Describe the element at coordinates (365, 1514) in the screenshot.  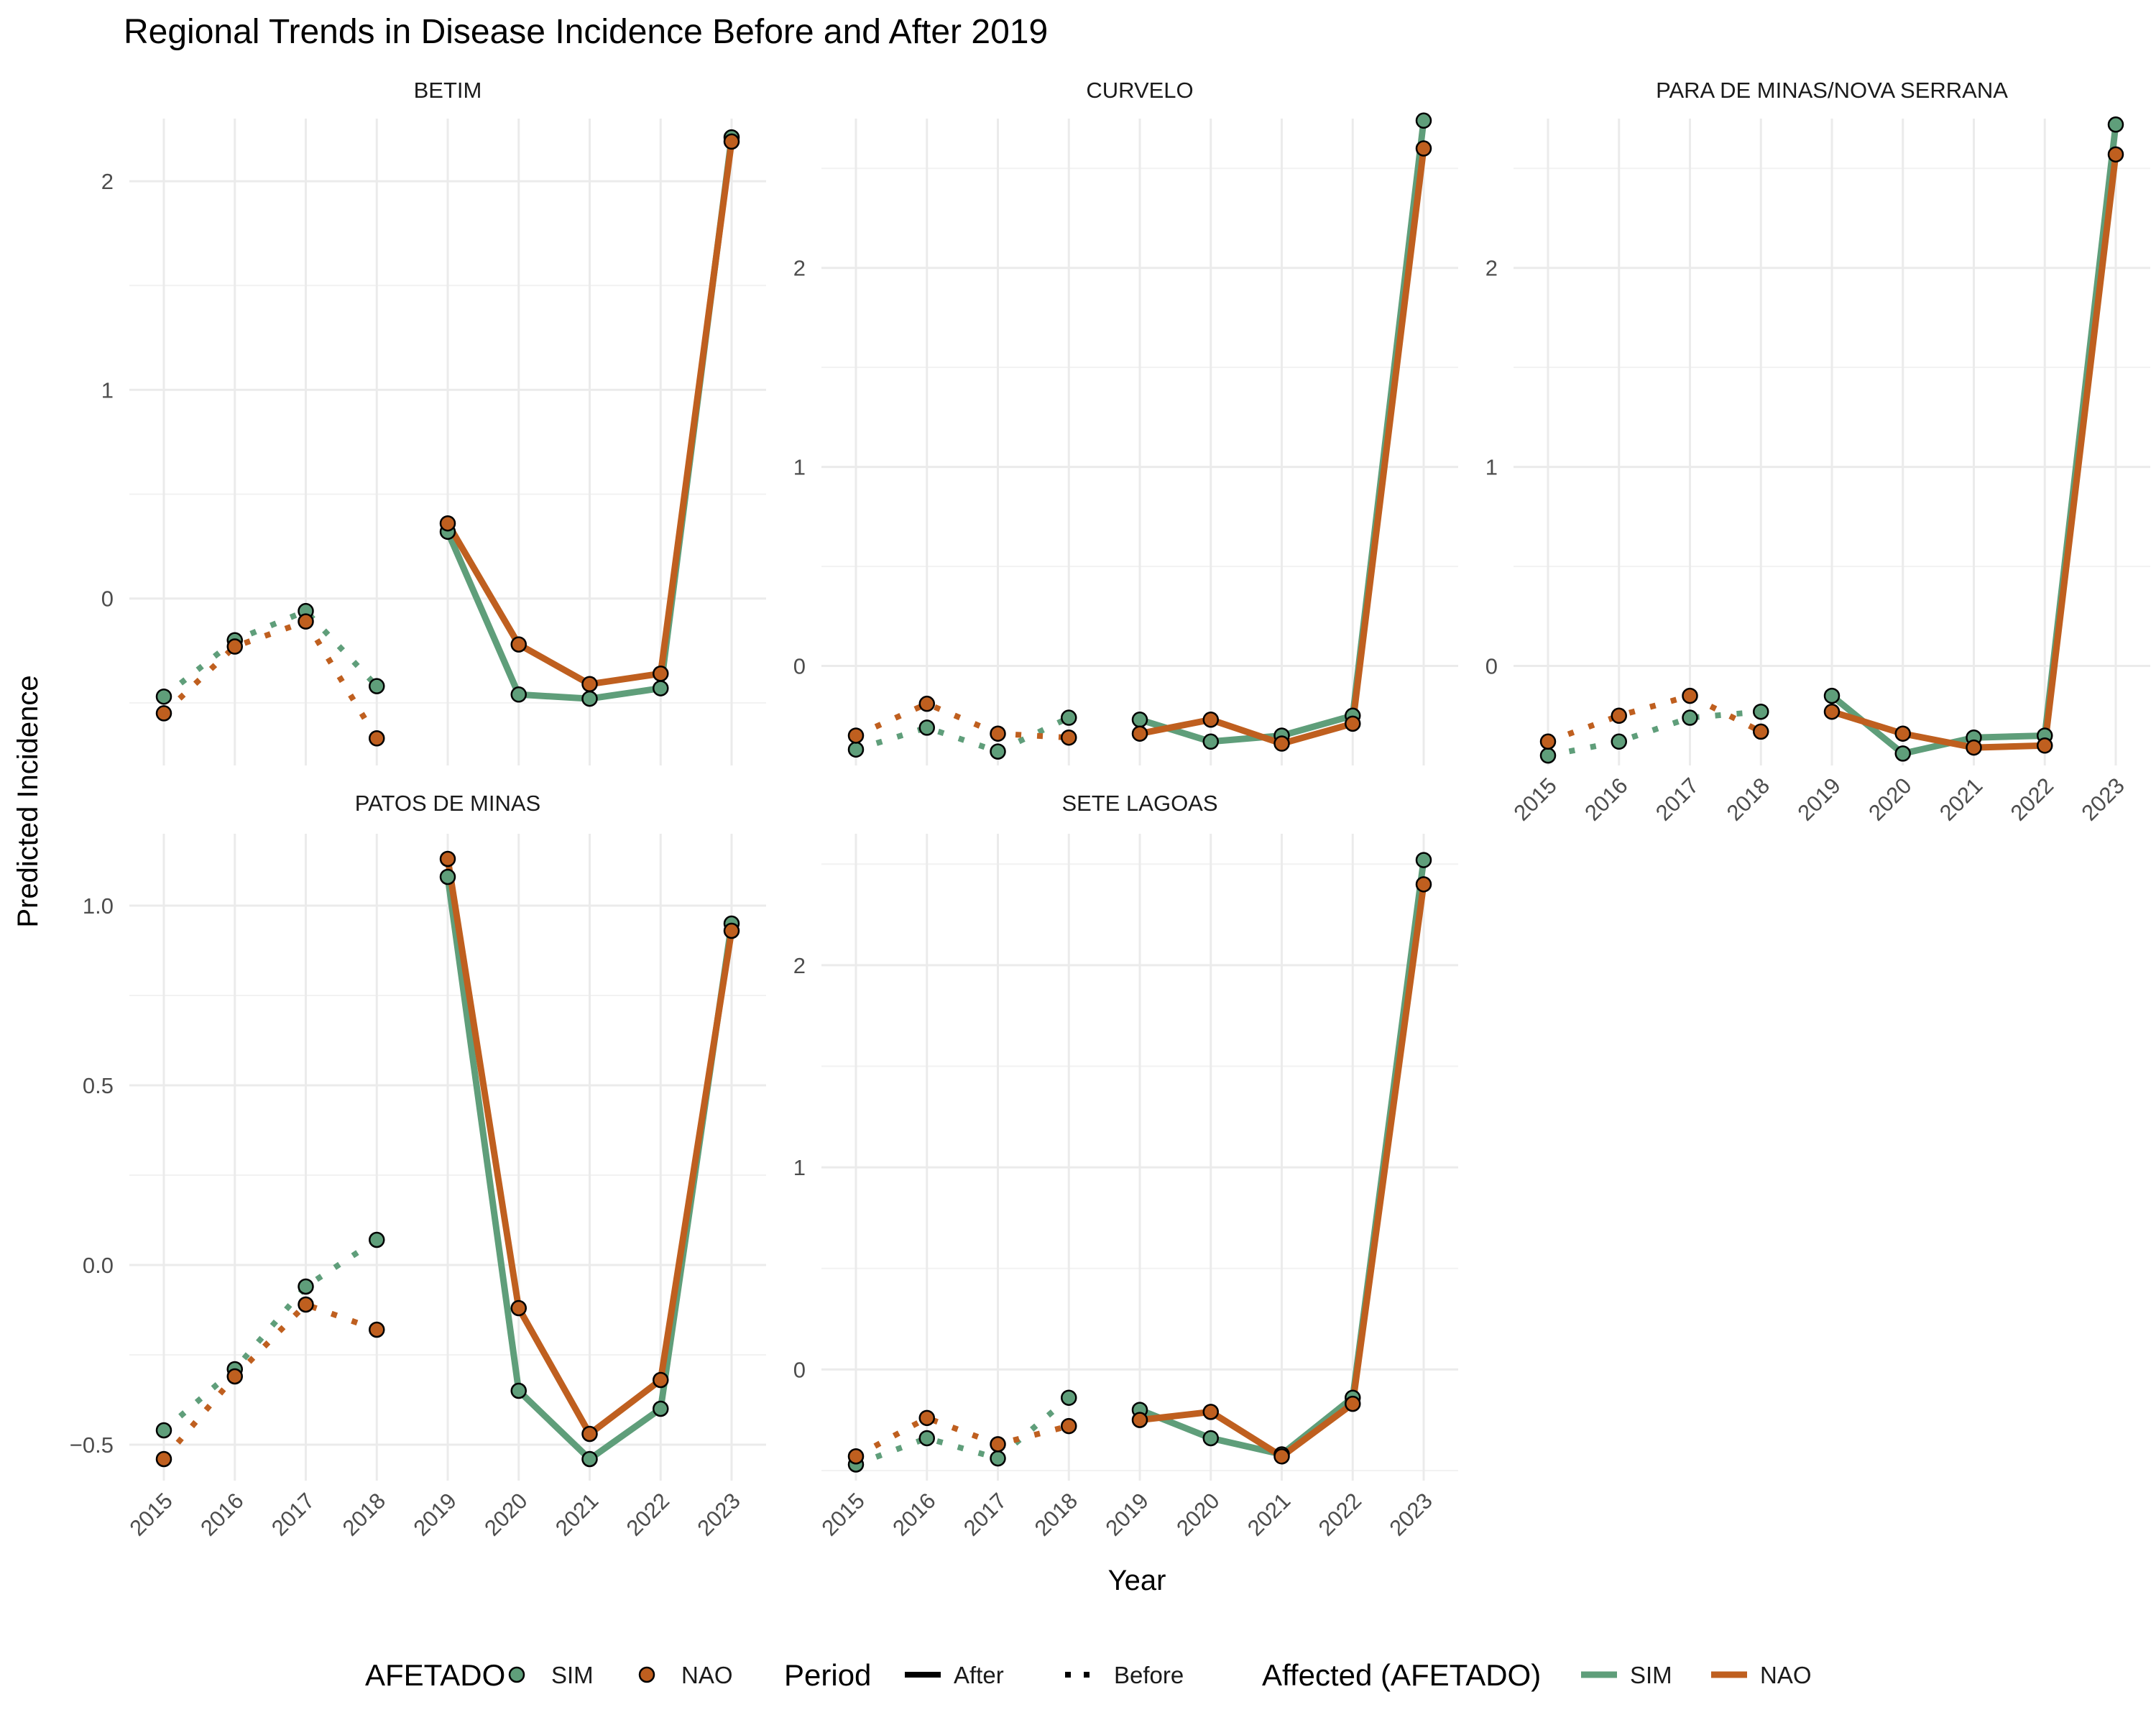
I see `x-tick-label: 2018` at that location.